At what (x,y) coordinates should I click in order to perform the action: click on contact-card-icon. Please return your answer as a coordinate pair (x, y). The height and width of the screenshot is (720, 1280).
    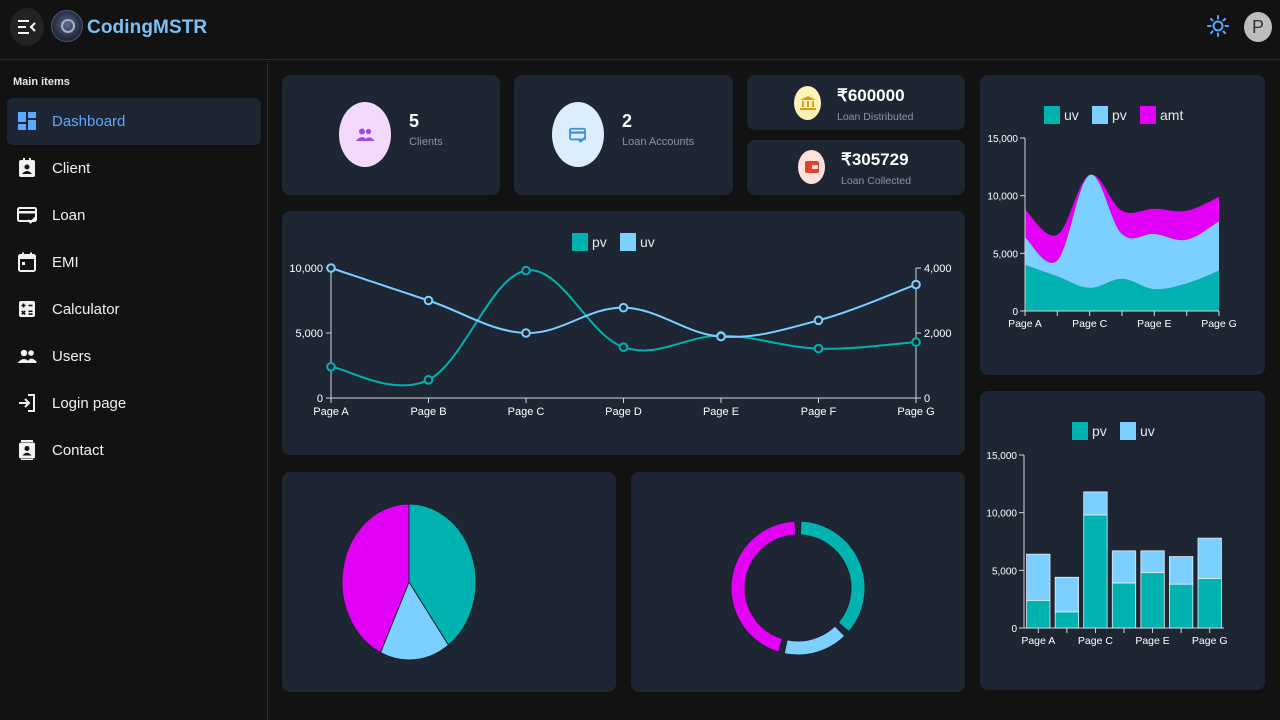
    Looking at the image, I should click on (27, 450).